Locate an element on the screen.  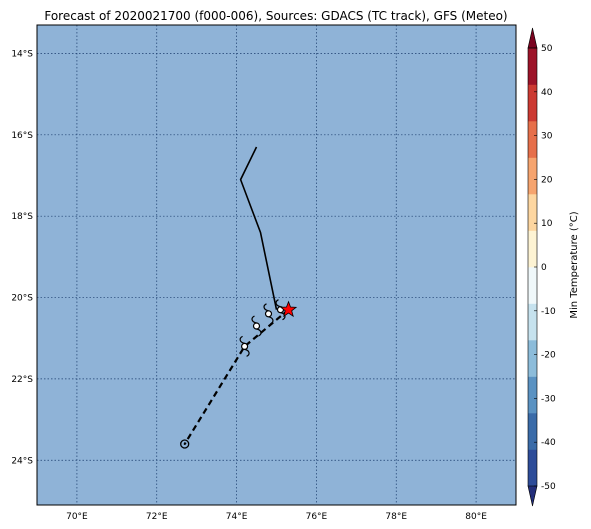
lat-tick-label: 24°S is located at coordinates (22, 461).